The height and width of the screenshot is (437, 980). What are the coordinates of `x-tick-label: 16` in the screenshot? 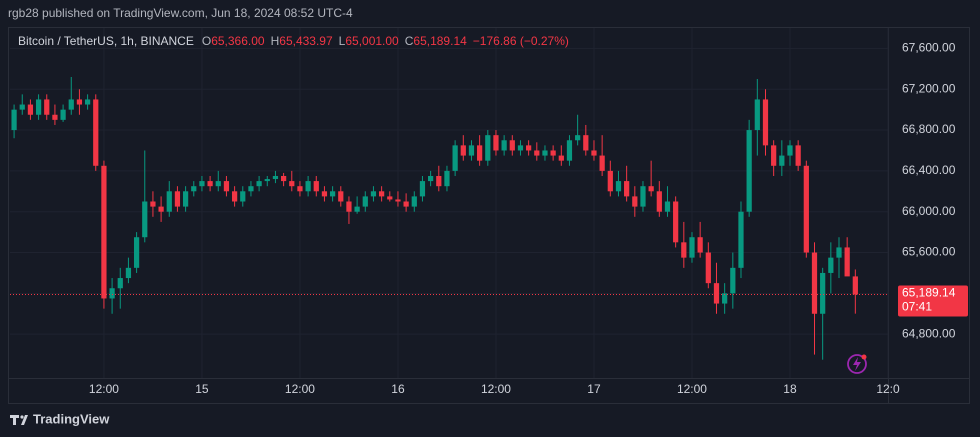 It's located at (398, 389).